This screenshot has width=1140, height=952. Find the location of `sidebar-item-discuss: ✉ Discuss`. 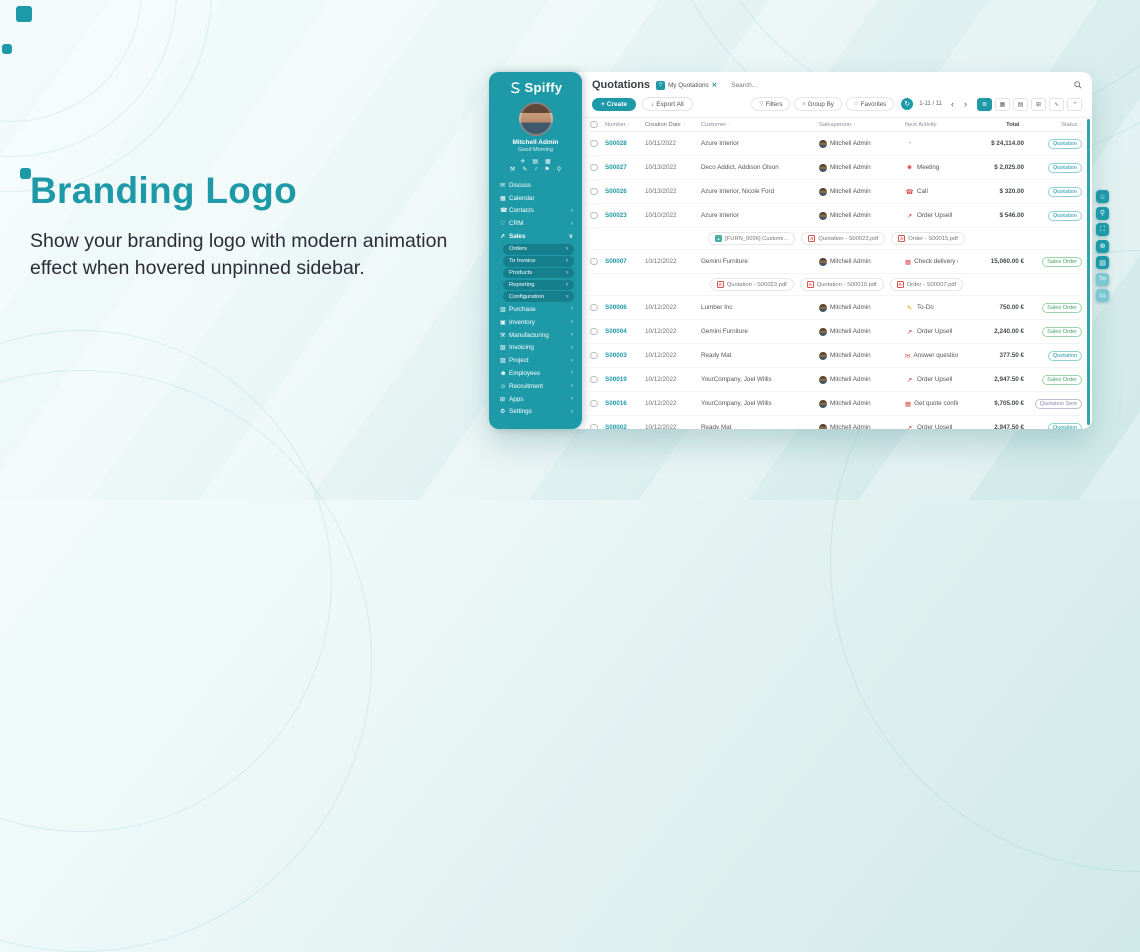

sidebar-item-discuss: ✉ Discuss is located at coordinates (535, 185).